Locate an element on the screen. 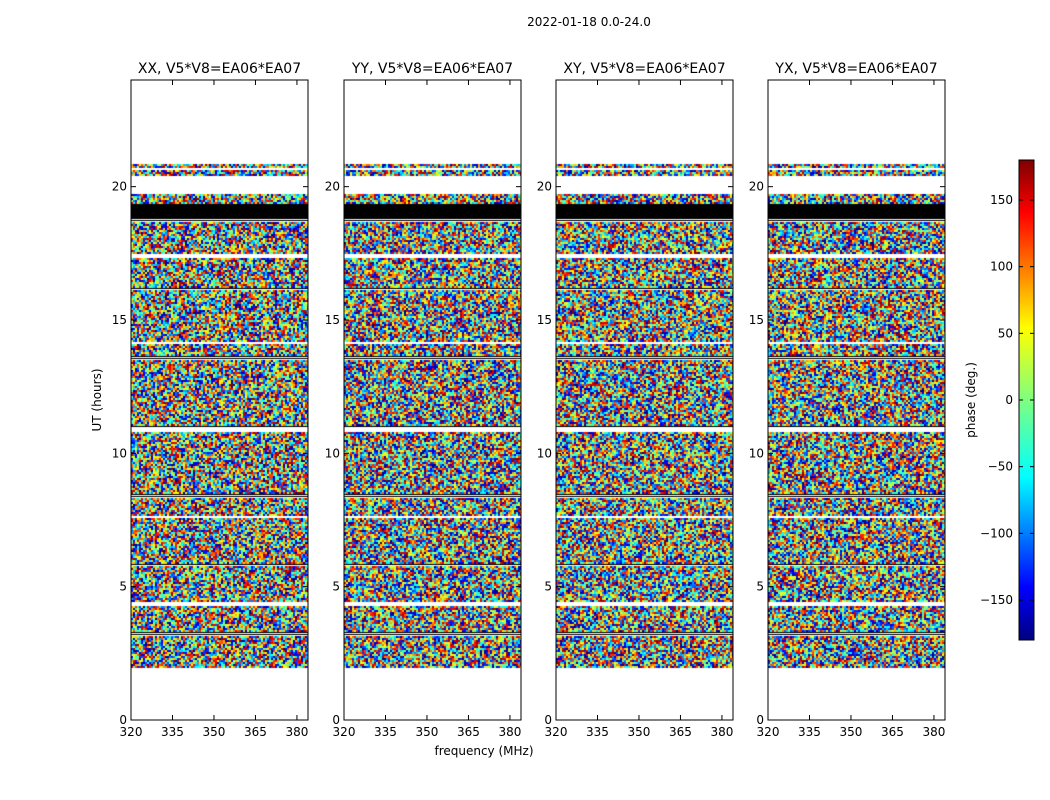  colorbar-tick-label: 100 is located at coordinates (1001, 267).